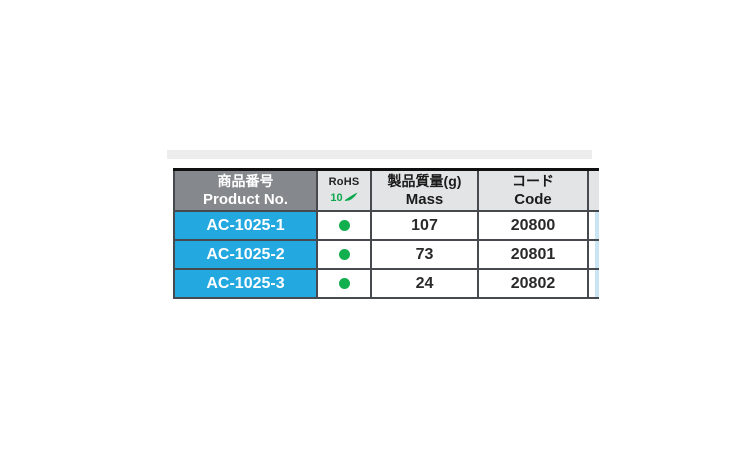 The width and height of the screenshot is (750, 450). What do you see at coordinates (533, 199) in the screenshot?
I see `header-code-en: Code` at bounding box center [533, 199].